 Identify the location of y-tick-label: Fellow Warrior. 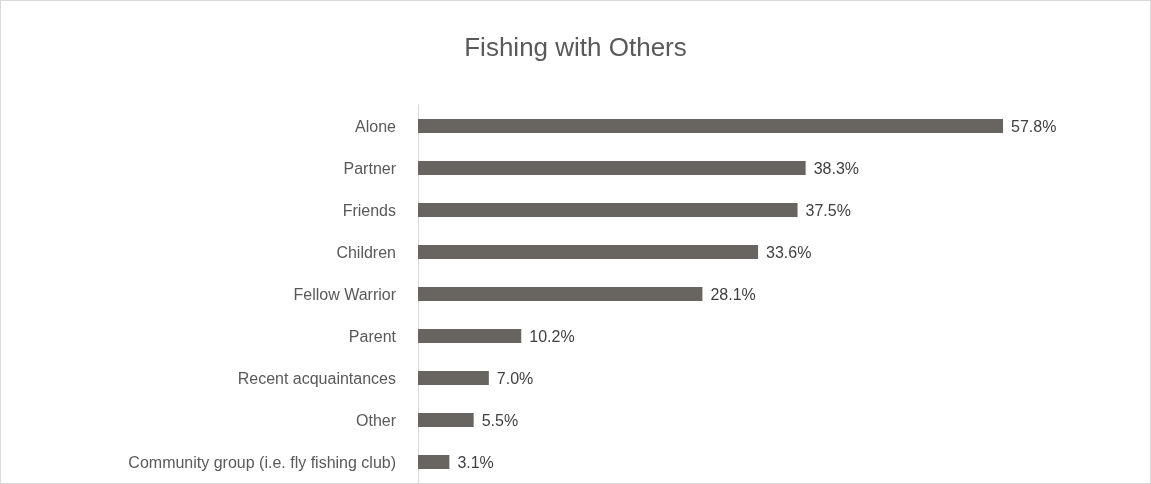
(345, 294).